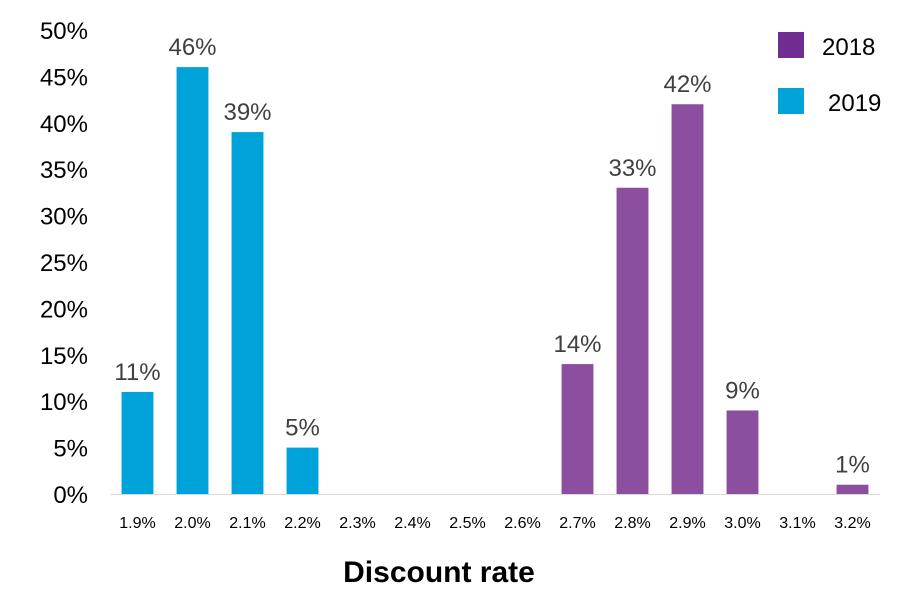 Image resolution: width=900 pixels, height=604 pixels. What do you see at coordinates (687, 299) in the screenshot?
I see `bar-2018-2.9%` at bounding box center [687, 299].